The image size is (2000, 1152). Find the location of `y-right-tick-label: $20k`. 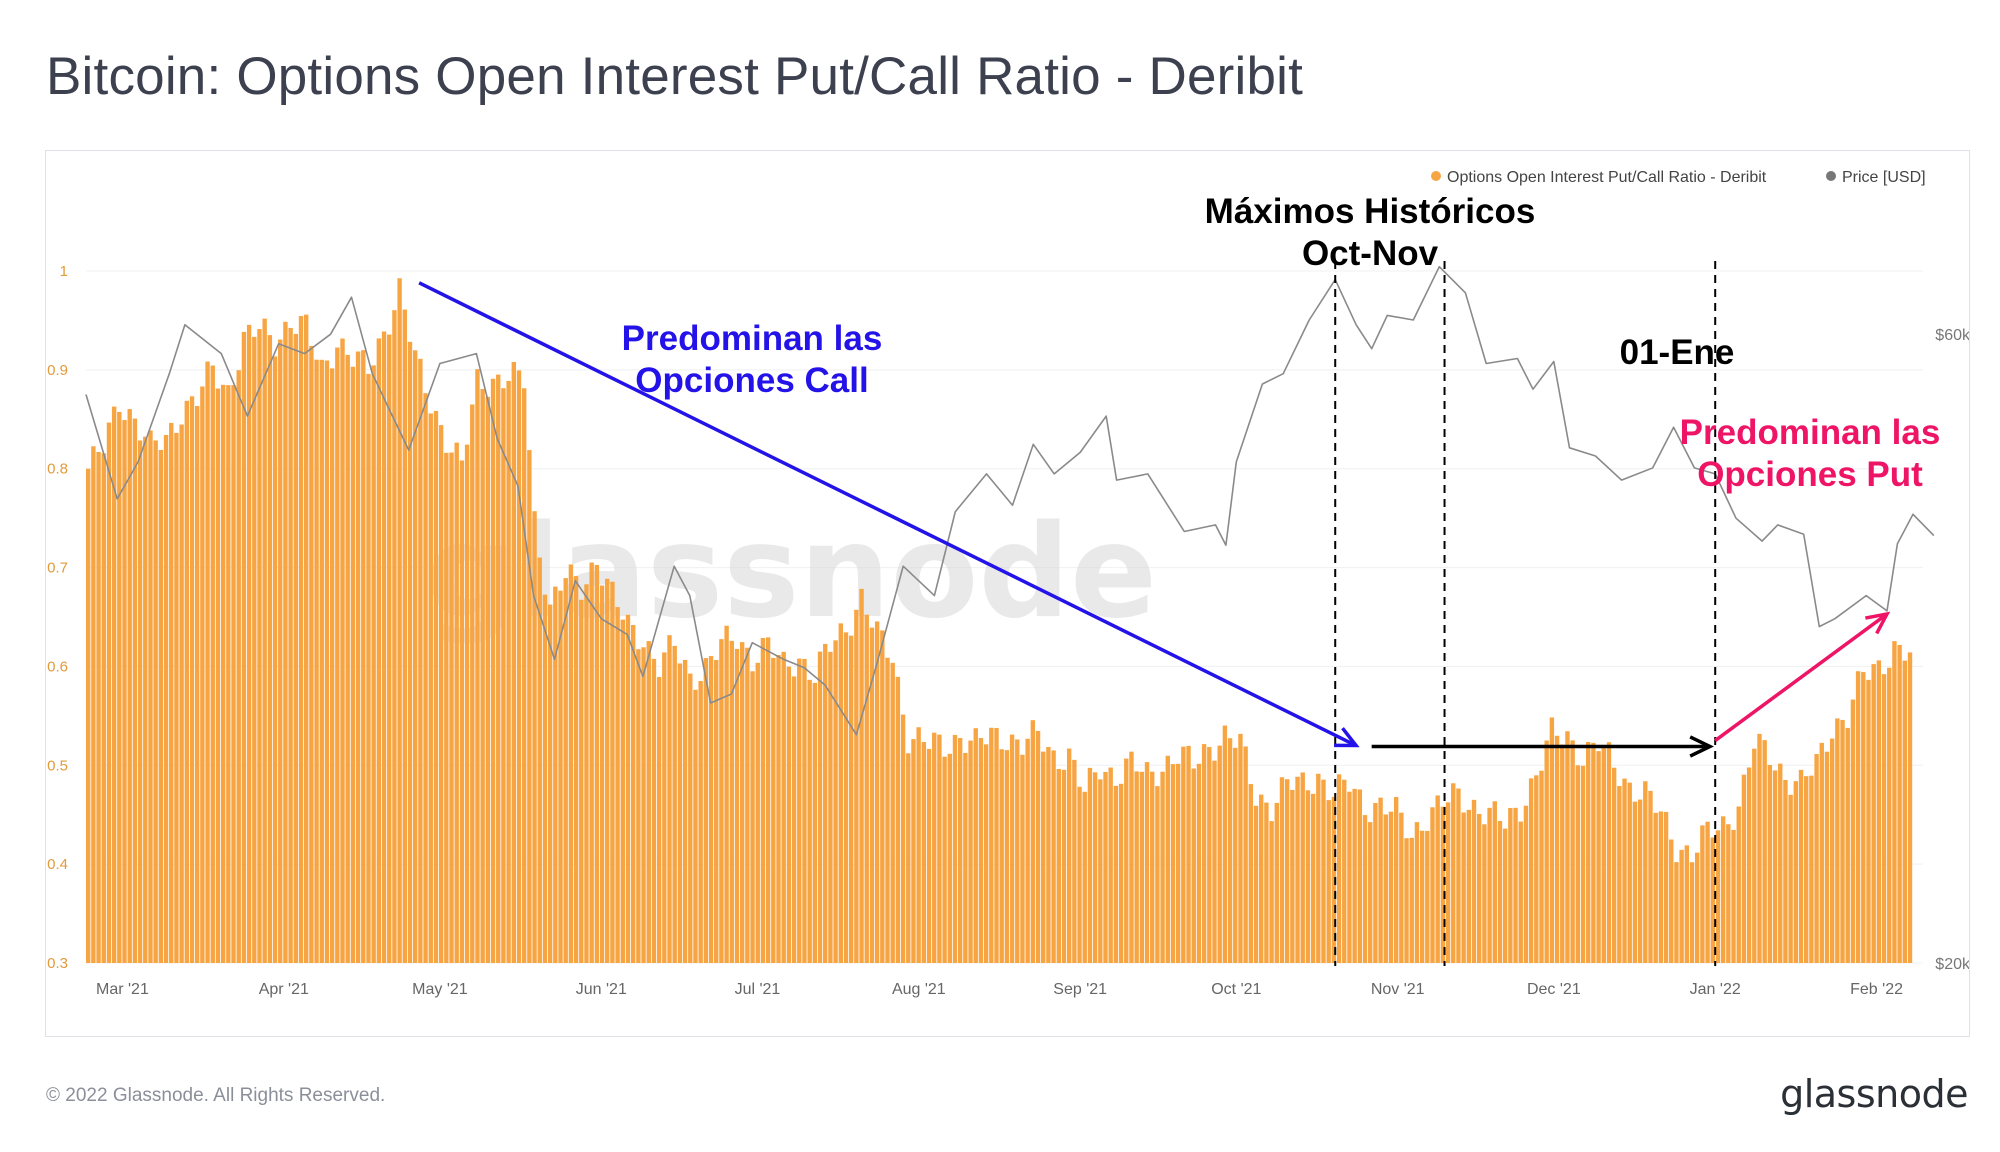

y-right-tick-label: $20k is located at coordinates (1952, 964).